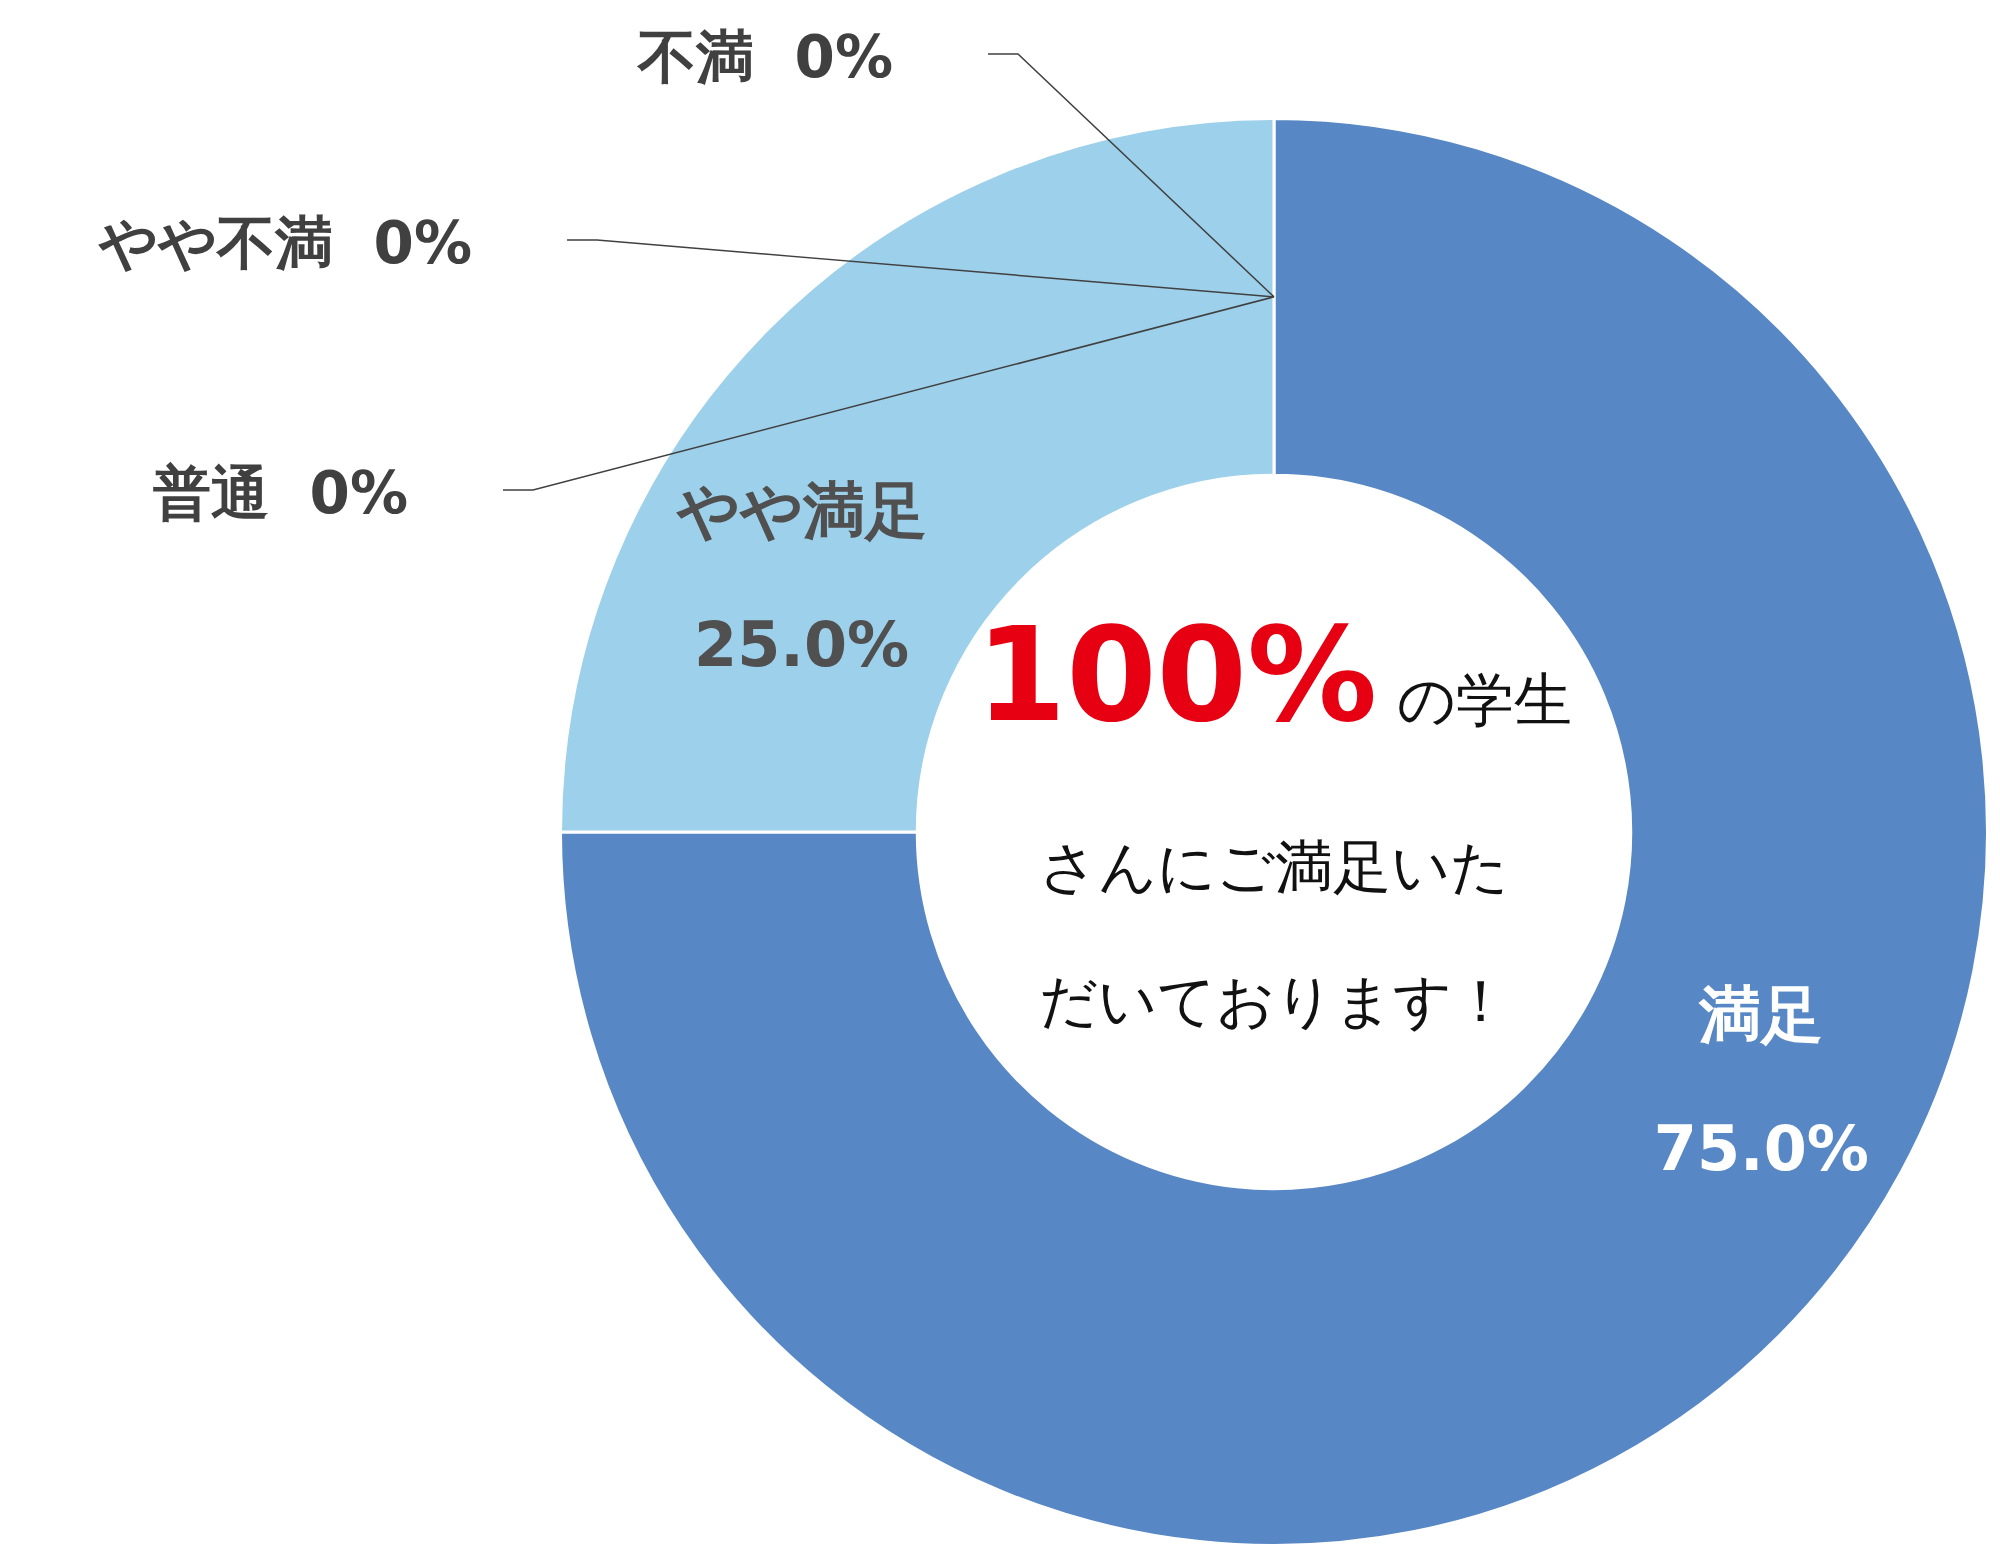  Describe the element at coordinates (1485, 700) in the screenshot. I see `text: の学生` at that location.